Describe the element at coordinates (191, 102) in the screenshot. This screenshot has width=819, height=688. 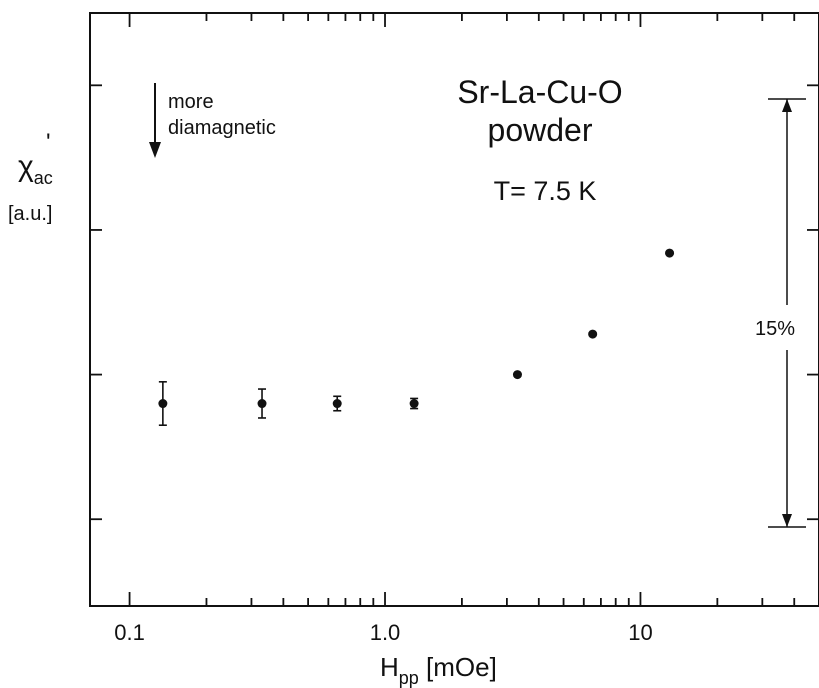
I see `annotation-more: more` at that location.